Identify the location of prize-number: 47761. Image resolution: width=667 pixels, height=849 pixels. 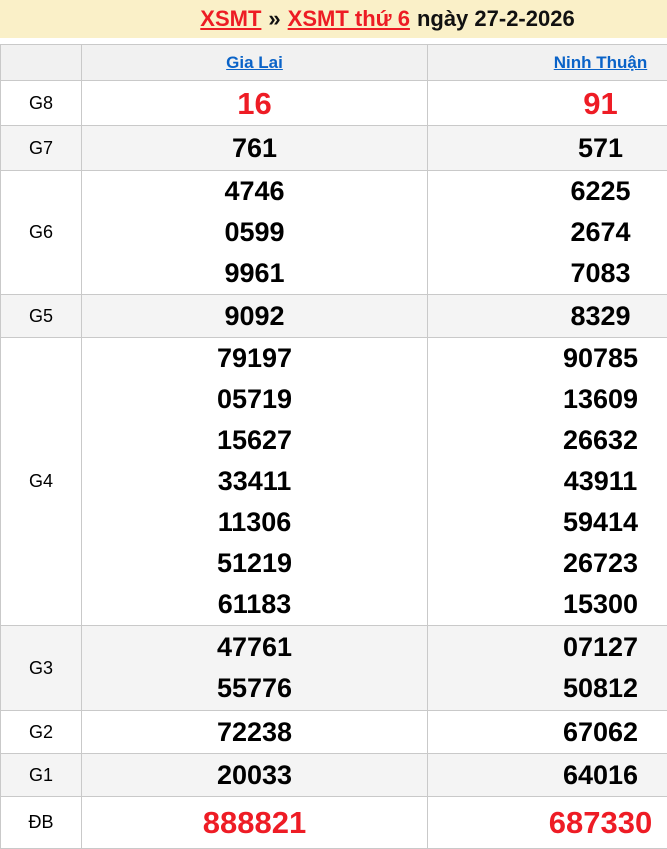
(254, 647).